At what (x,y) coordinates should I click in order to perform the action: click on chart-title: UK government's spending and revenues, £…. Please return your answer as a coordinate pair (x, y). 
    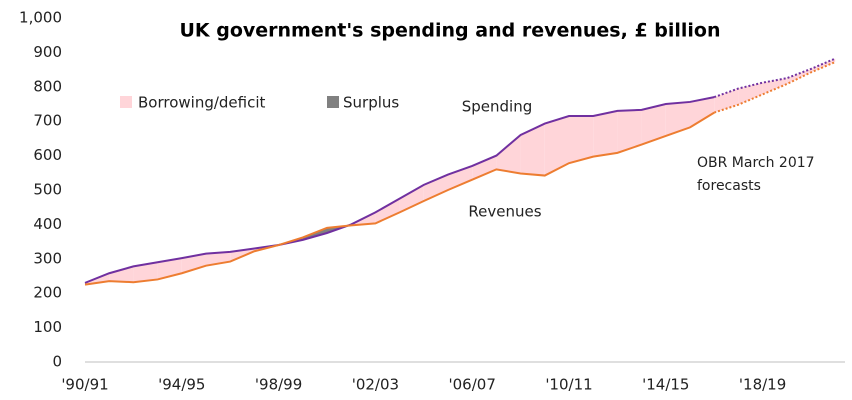
    Looking at the image, I should click on (449, 31).